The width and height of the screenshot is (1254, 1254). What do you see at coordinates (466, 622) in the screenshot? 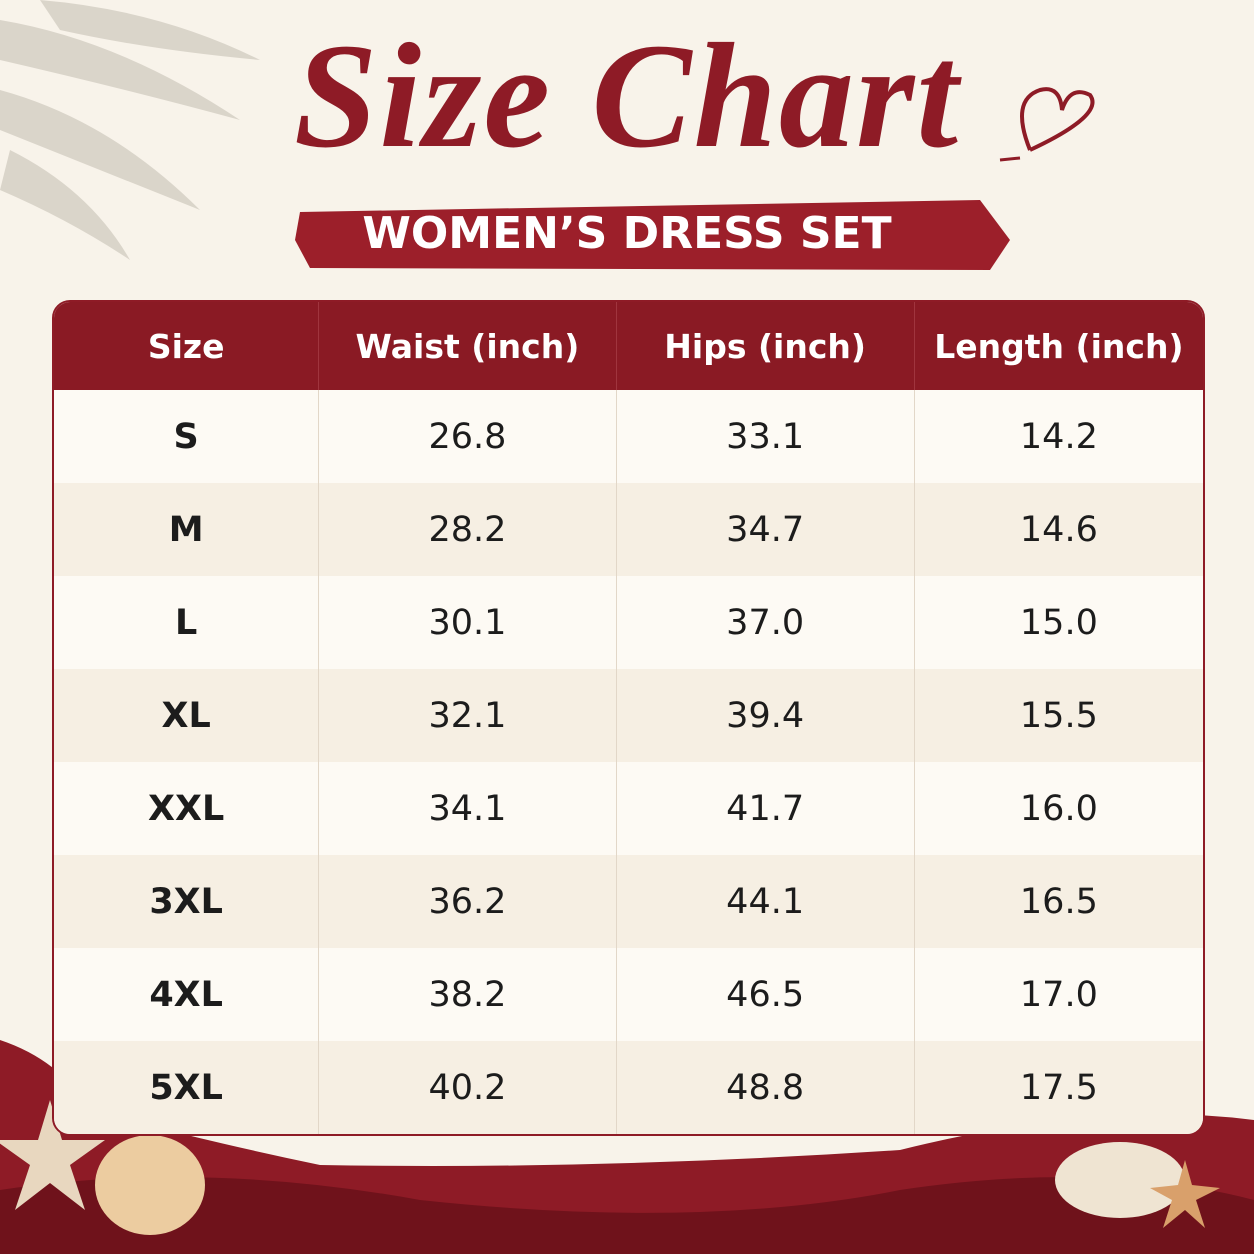
I see `measurement: 30.1` at bounding box center [466, 622].